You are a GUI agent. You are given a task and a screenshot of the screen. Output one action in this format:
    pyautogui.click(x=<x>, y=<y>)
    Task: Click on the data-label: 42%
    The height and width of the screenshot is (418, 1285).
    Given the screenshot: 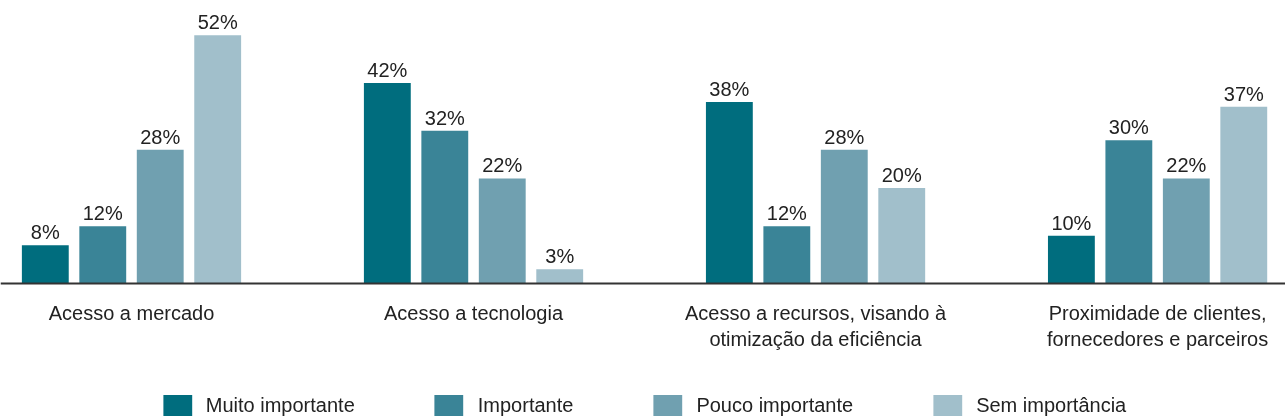 What is the action you would take?
    pyautogui.click(x=387, y=69)
    